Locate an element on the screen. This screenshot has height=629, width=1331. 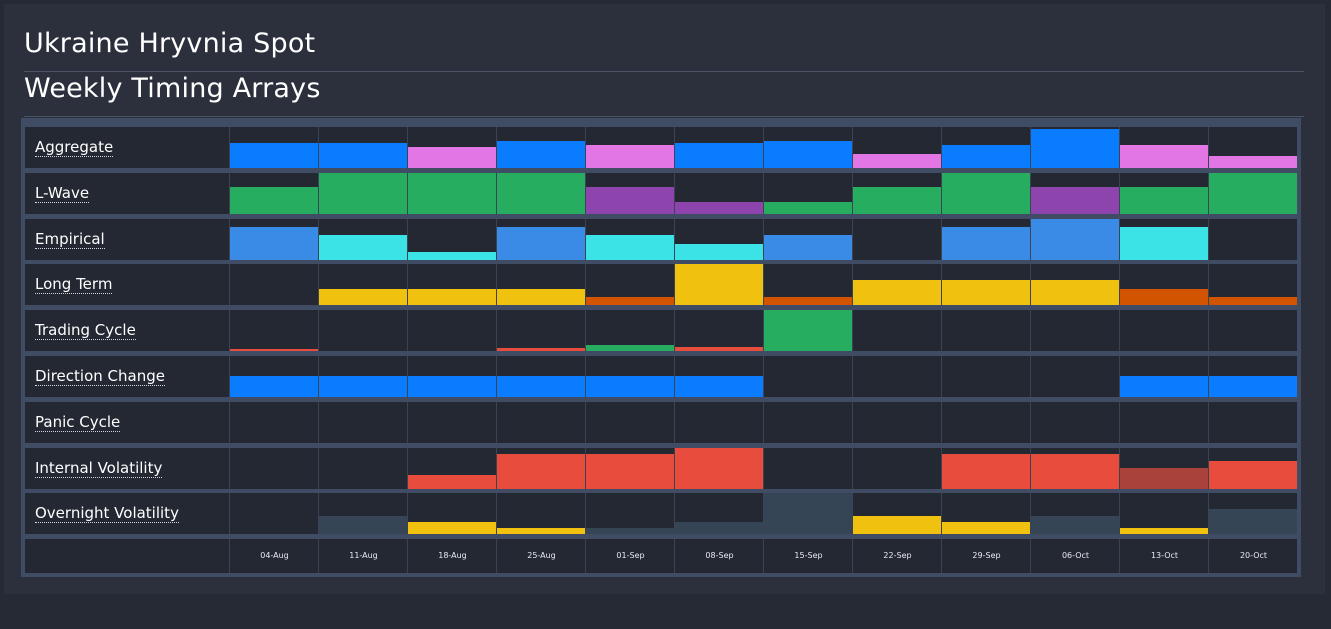
cell-empirical-18-aug is located at coordinates (451, 239).